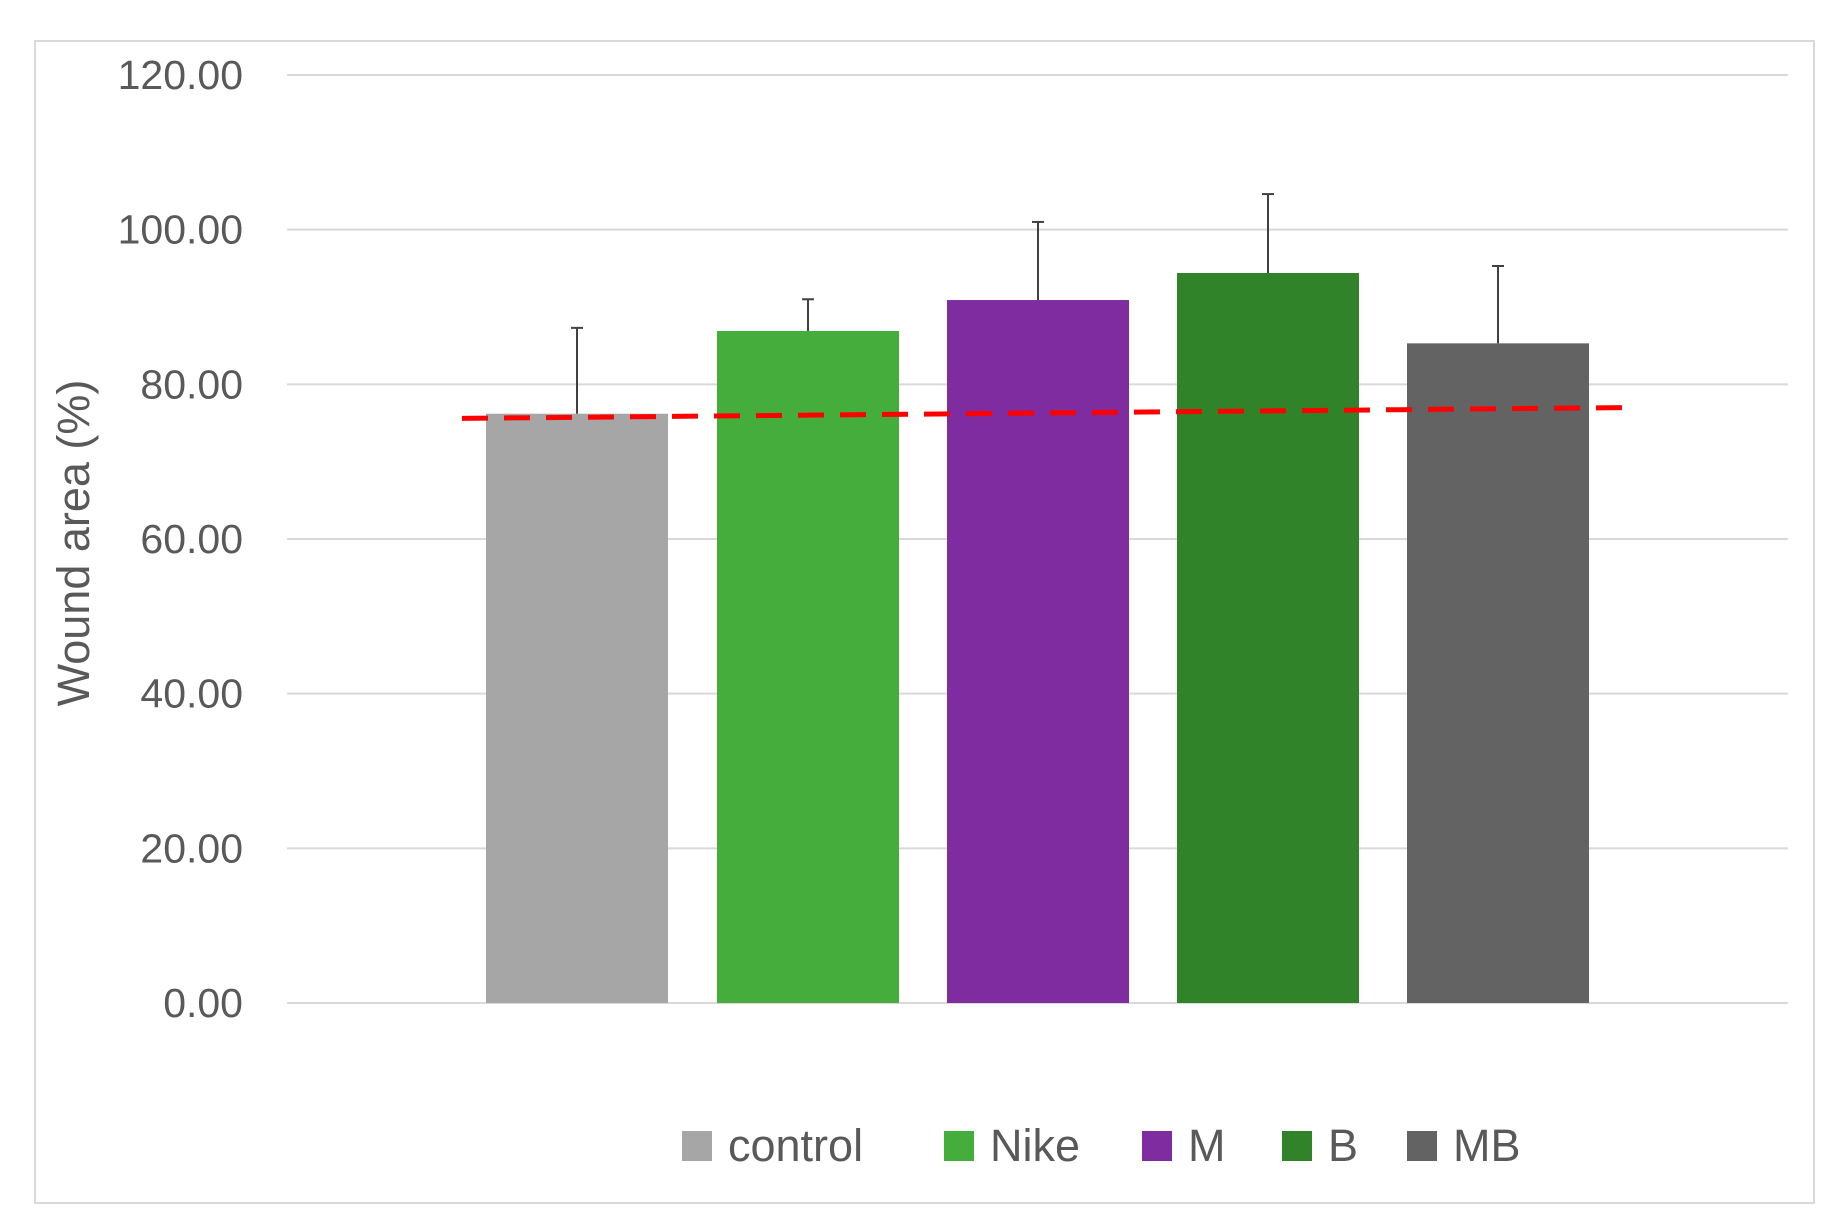  Describe the element at coordinates (959, 1146) in the screenshot. I see `legend-swatch-nike` at that location.